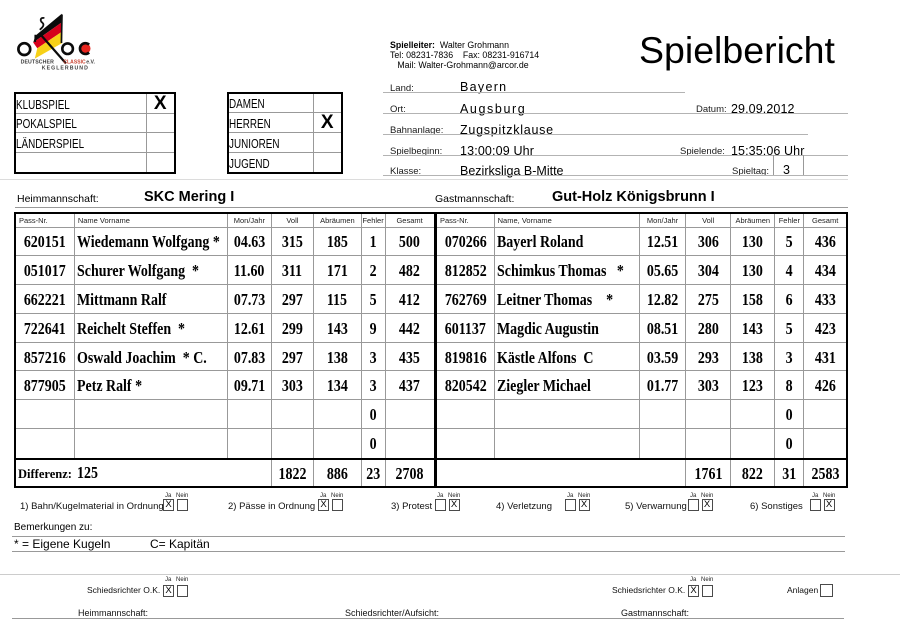 The width and height of the screenshot is (900, 636). What do you see at coordinates (90, 62) in the screenshot?
I see `svg-text: e.V.` at bounding box center [90, 62].